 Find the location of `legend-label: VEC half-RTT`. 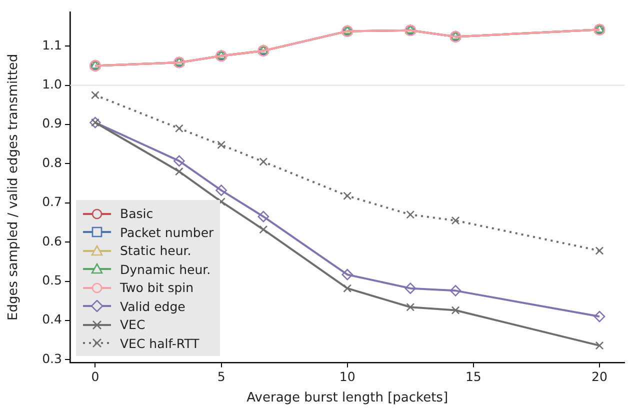

legend-label: VEC half-RTT is located at coordinates (160, 343).